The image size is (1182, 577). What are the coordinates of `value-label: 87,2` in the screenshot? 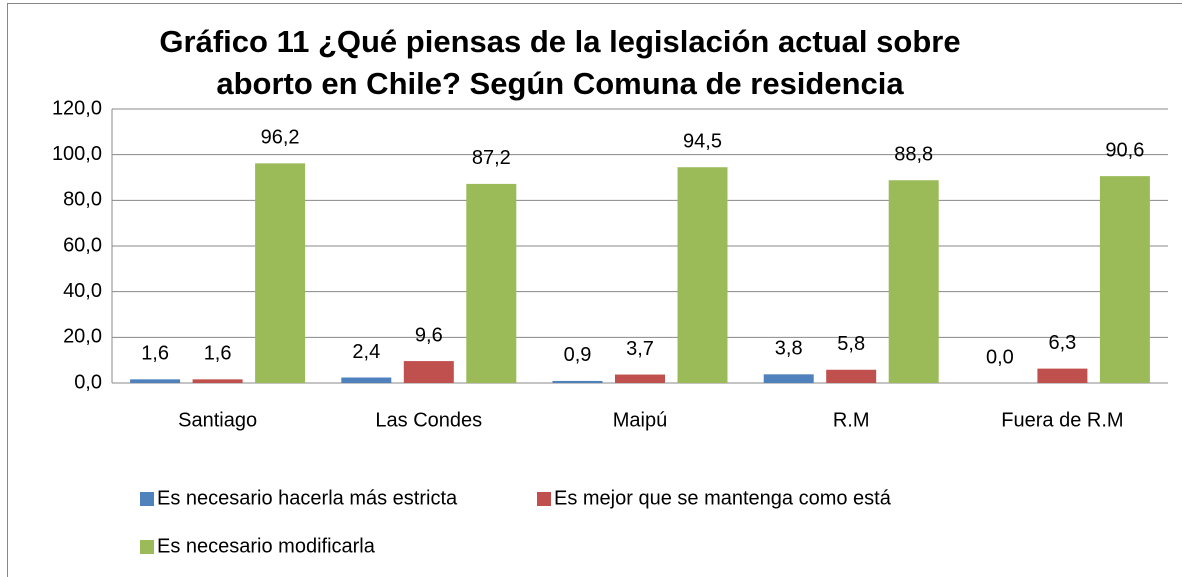 It's located at (491, 158).